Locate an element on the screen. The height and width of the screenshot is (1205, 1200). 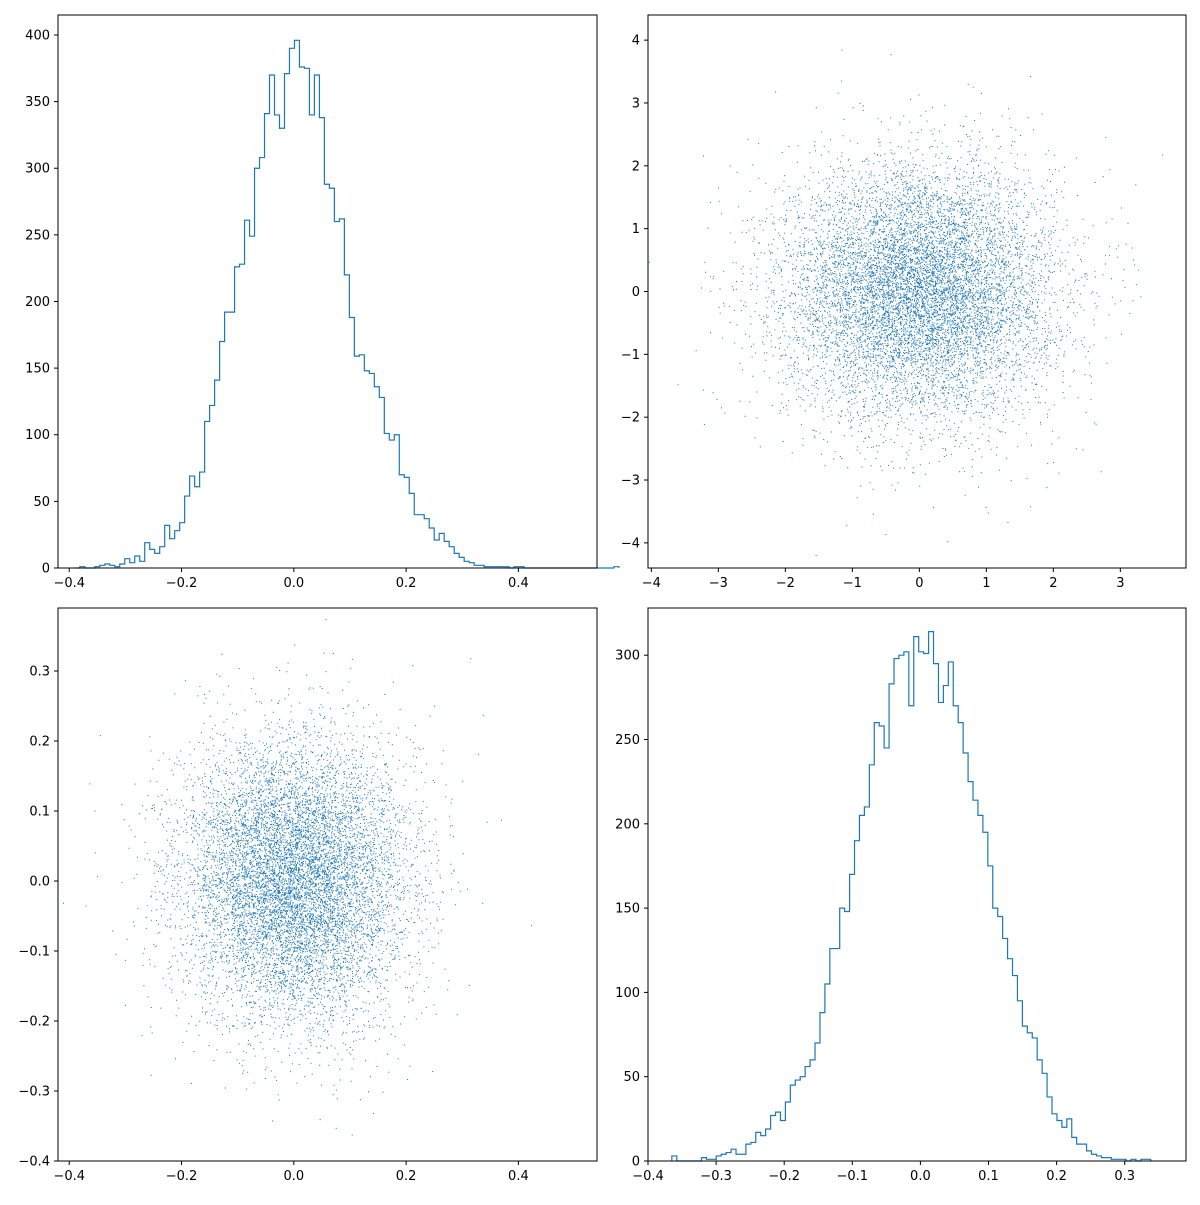
x-tick-label: 0.1 is located at coordinates (988, 1176).